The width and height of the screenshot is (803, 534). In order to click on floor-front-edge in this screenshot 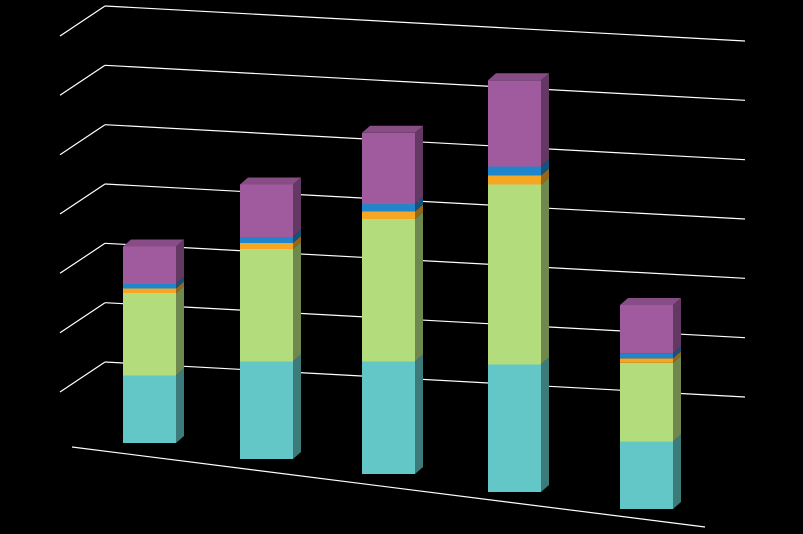, I will do `click(388, 487)`.